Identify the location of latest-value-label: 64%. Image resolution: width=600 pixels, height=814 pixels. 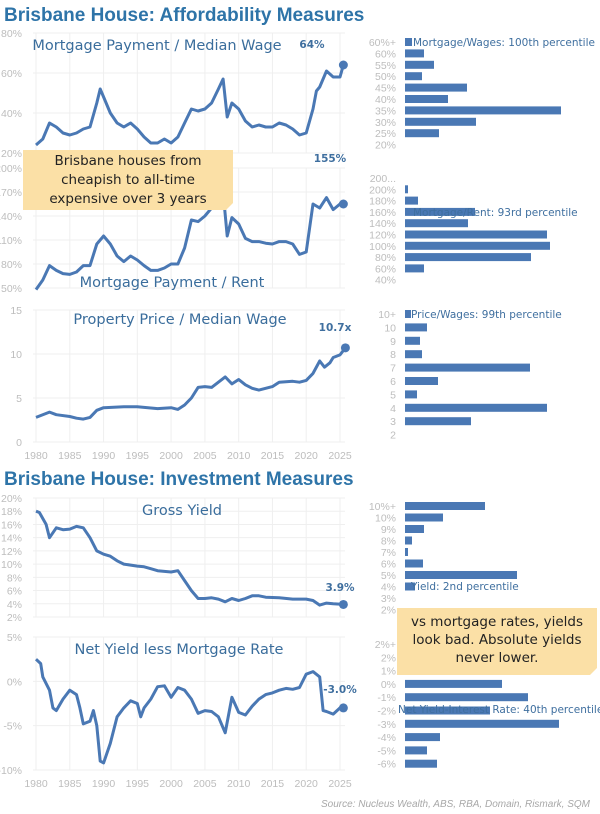
(312, 45).